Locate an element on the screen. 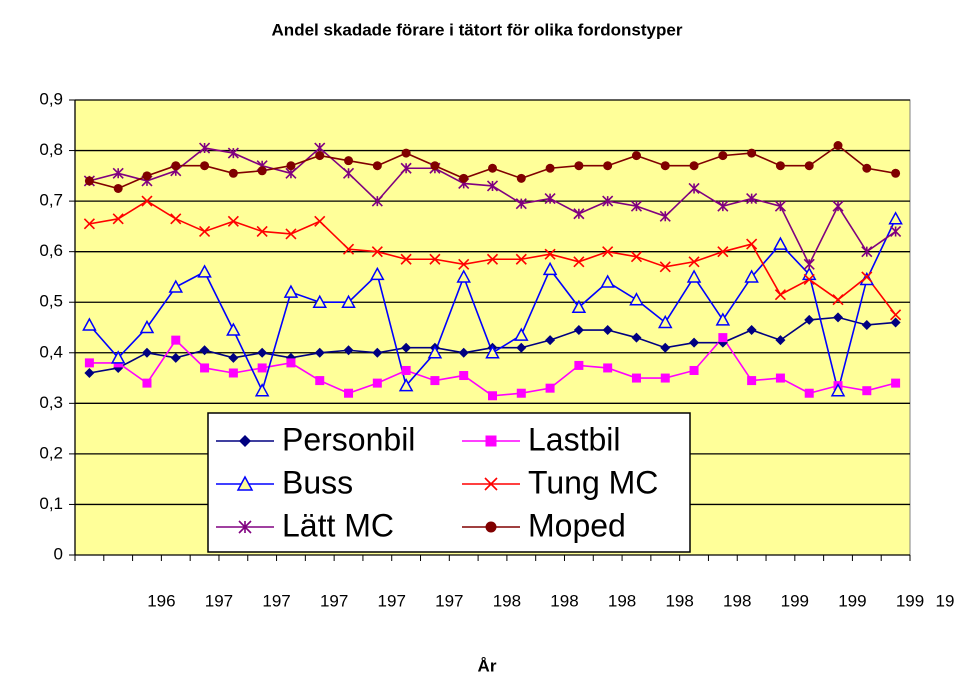  y-tick-label: 0,3 is located at coordinates (51, 402).